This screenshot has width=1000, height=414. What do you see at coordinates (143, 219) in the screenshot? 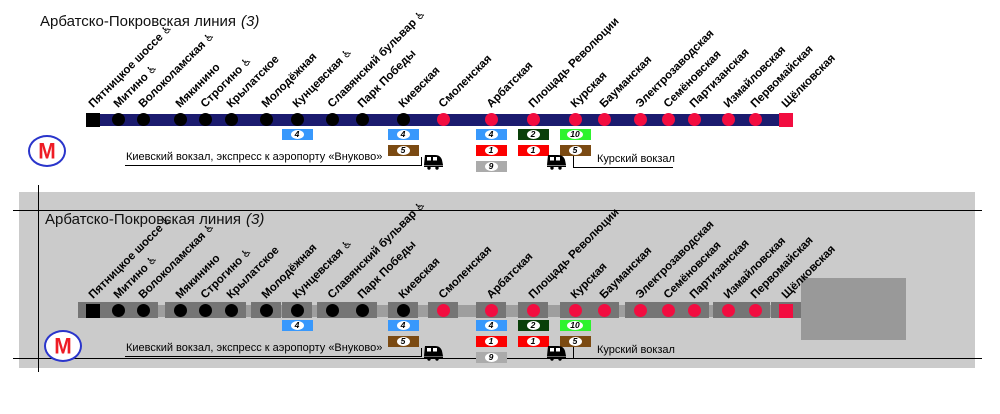
I see `line-title-text: Арбатско-Покровская линия` at bounding box center [143, 219].